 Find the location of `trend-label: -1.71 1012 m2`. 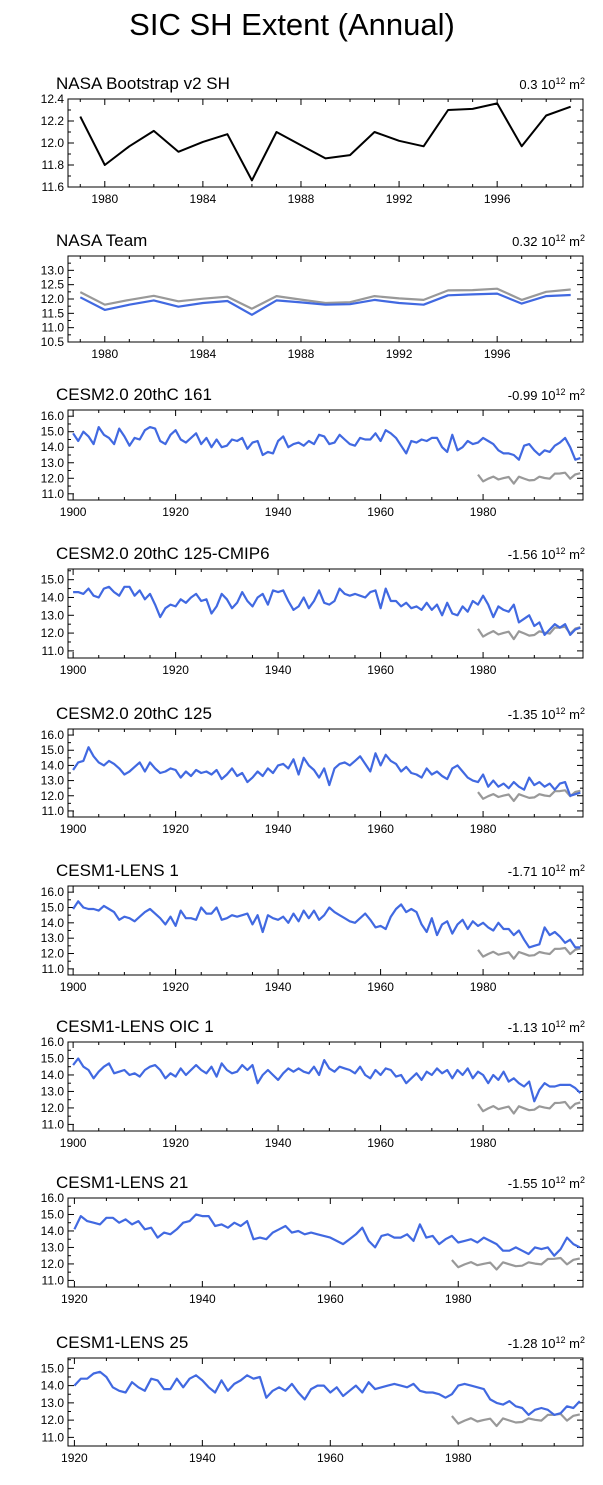

trend-label: -1.71 1012 m2 is located at coordinates (546, 871).